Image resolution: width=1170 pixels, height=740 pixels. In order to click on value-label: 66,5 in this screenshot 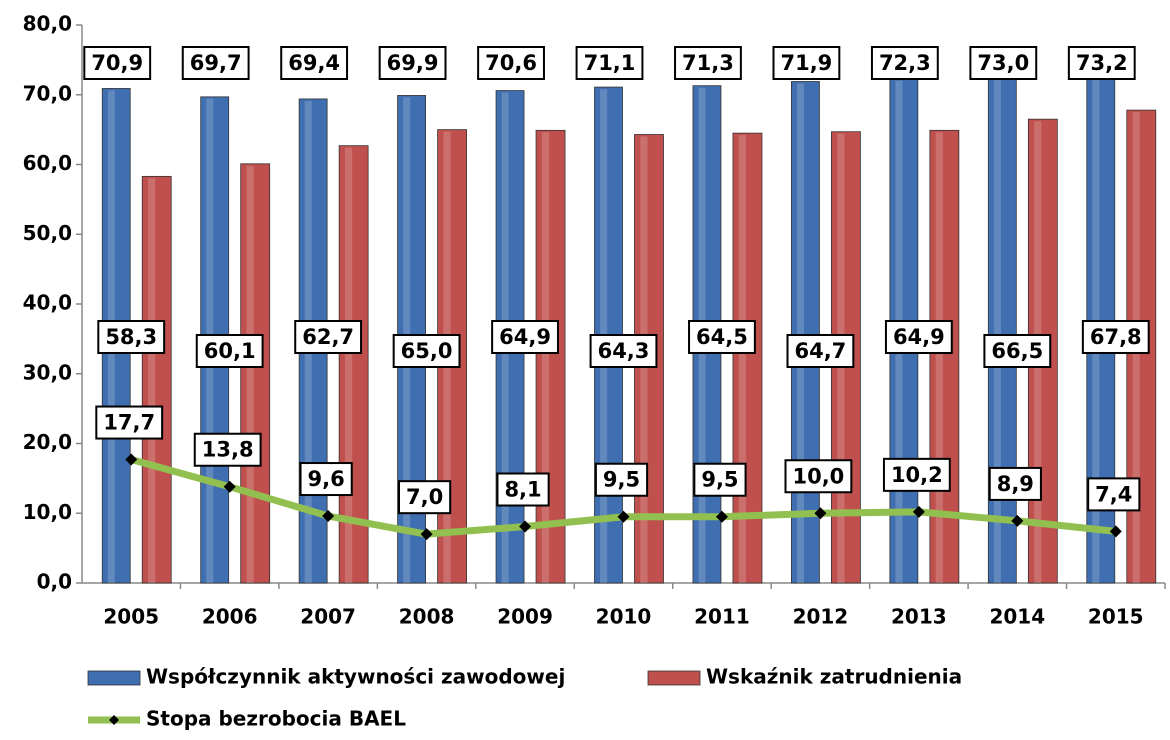, I will do `click(1017, 351)`.